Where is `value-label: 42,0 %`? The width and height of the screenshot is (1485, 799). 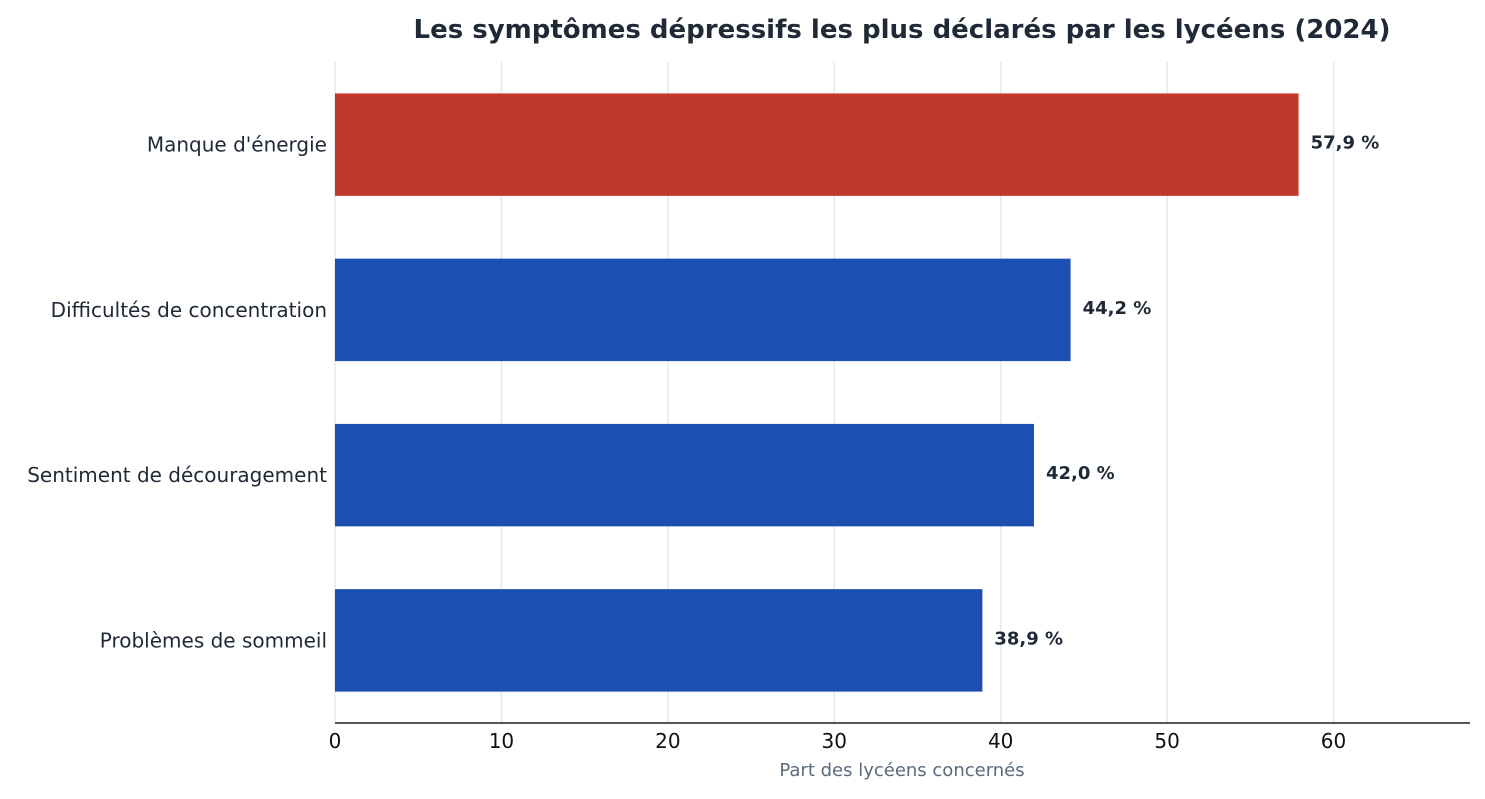
value-label: 42,0 % is located at coordinates (1080, 473).